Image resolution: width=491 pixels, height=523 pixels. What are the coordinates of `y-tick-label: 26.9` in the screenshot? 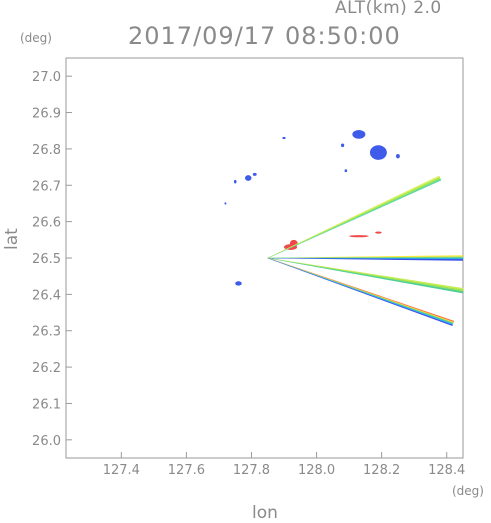 It's located at (46, 114).